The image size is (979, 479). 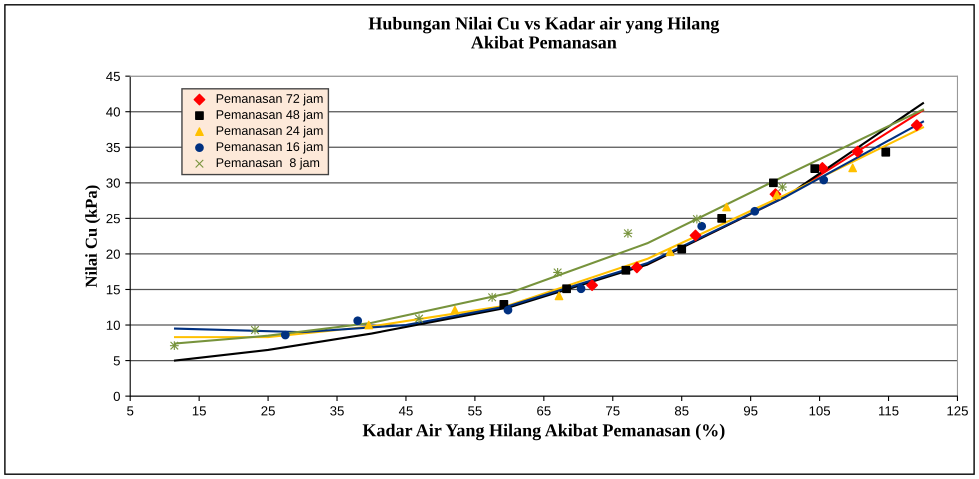 I want to click on legend-label: Pemanasan 16 jam, so click(x=269, y=148).